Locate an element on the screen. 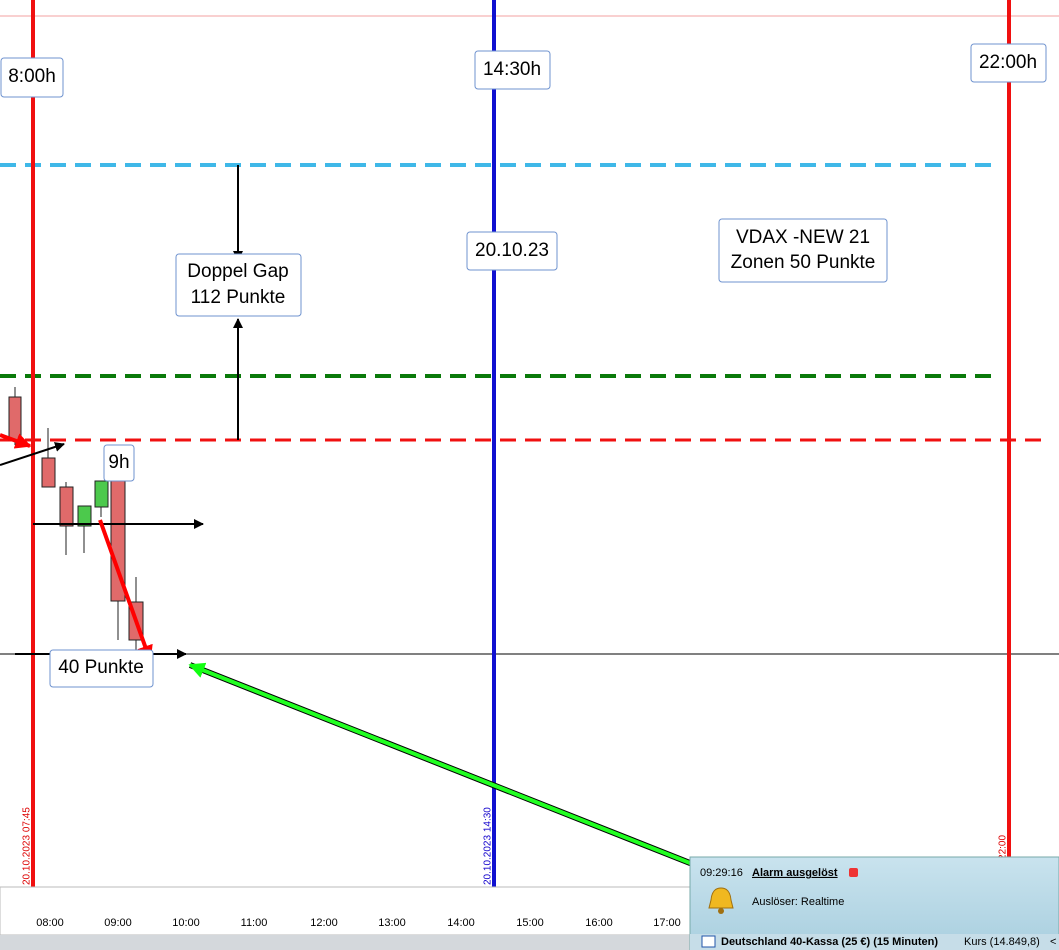 The image size is (1059, 950). close-button is located at coordinates (853, 872).